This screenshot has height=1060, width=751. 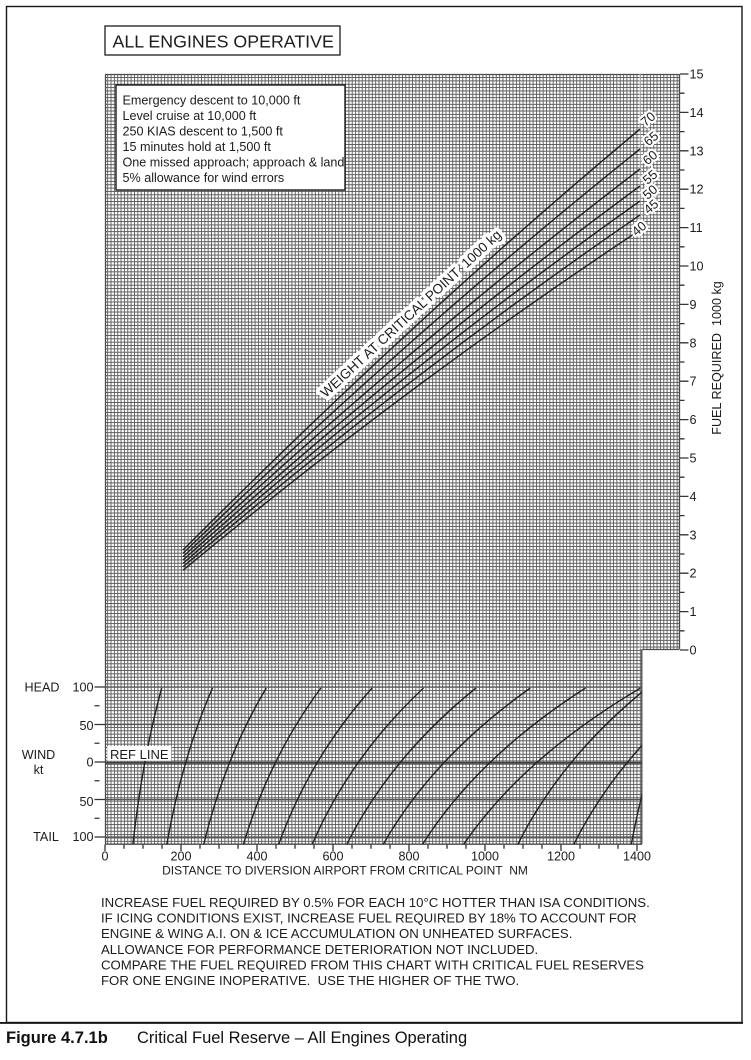 I want to click on svg-text: 15, so click(x=697, y=75).